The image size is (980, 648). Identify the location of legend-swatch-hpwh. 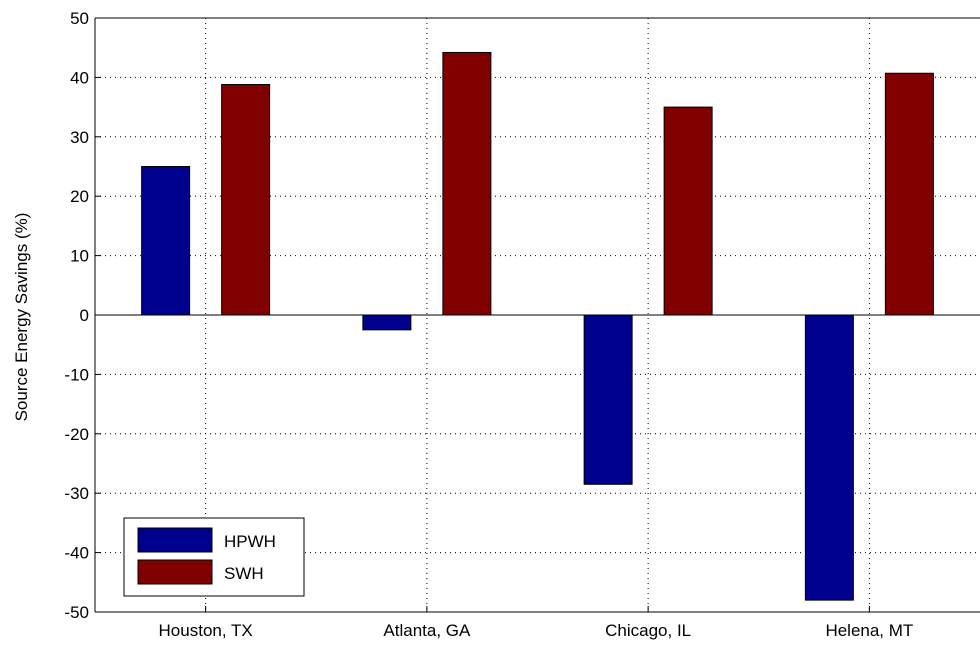
(175, 540).